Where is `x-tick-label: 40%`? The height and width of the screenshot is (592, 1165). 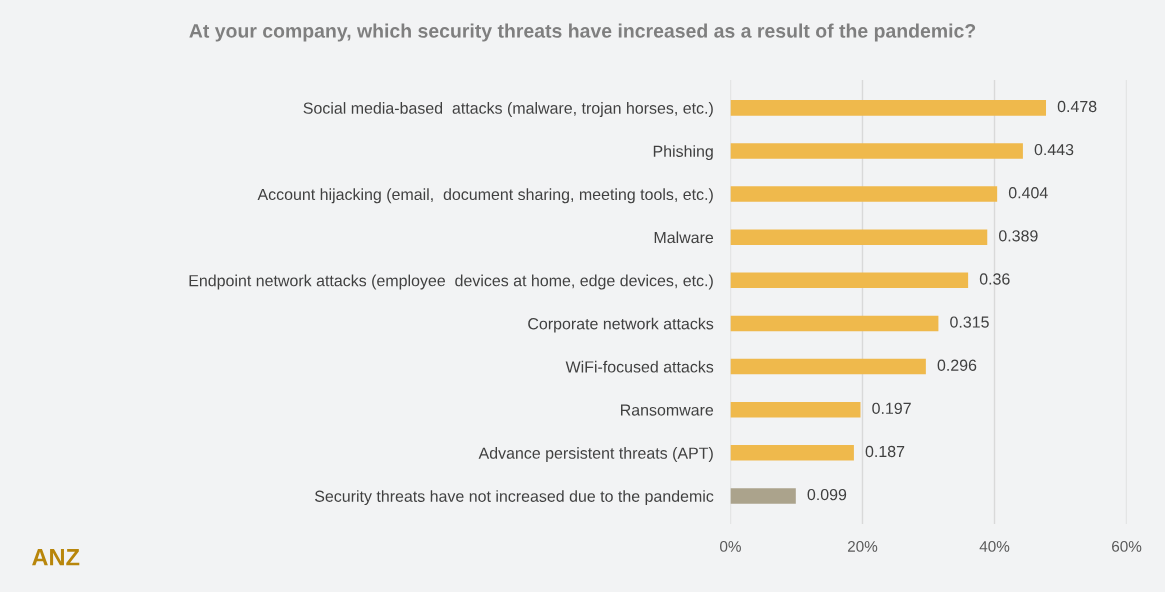 x-tick-label: 40% is located at coordinates (994, 546).